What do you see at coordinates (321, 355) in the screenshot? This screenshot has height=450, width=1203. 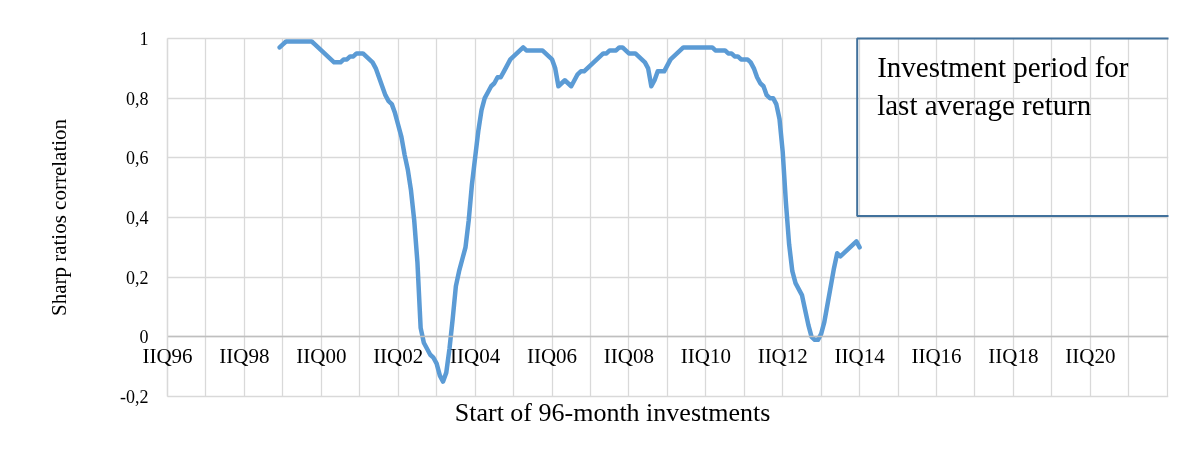 I see `x-tick-label: IIQ00` at bounding box center [321, 355].